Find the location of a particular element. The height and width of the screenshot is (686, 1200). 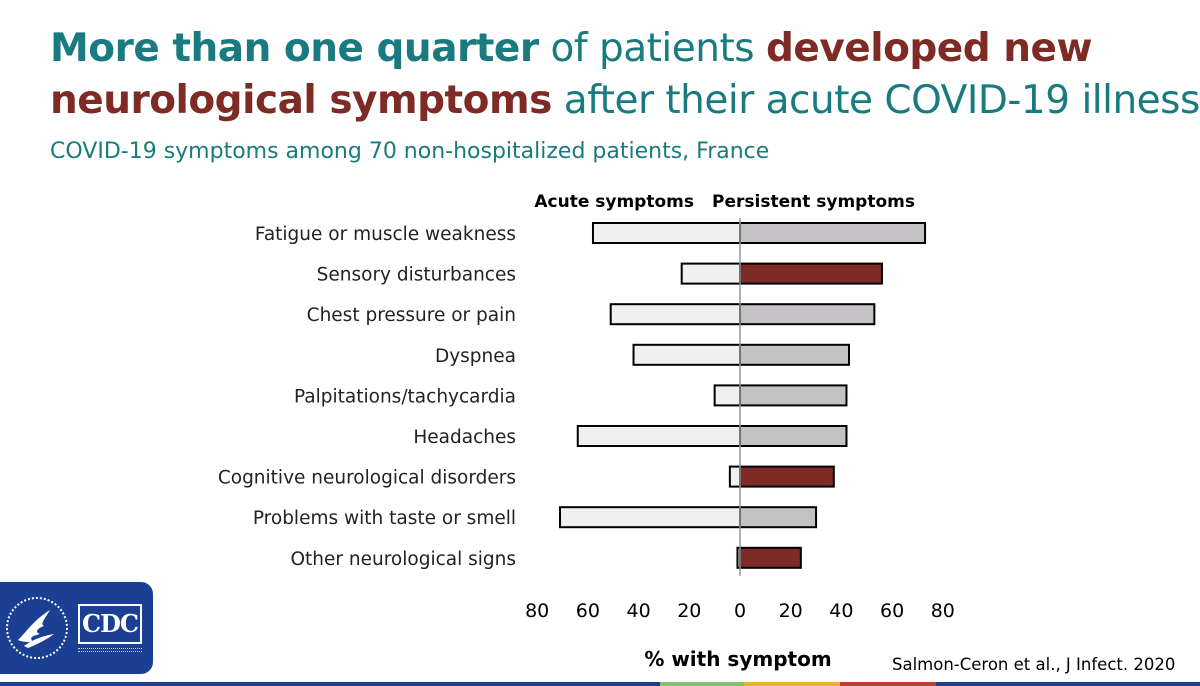

title-segment: developed new is located at coordinates (929, 48).